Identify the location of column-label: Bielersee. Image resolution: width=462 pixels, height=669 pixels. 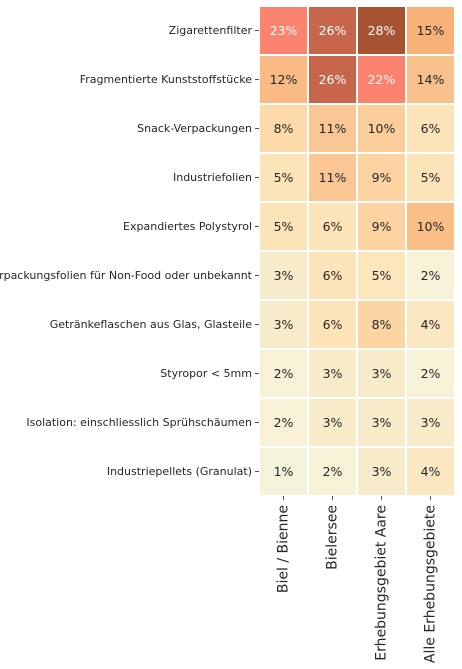
(333, 537).